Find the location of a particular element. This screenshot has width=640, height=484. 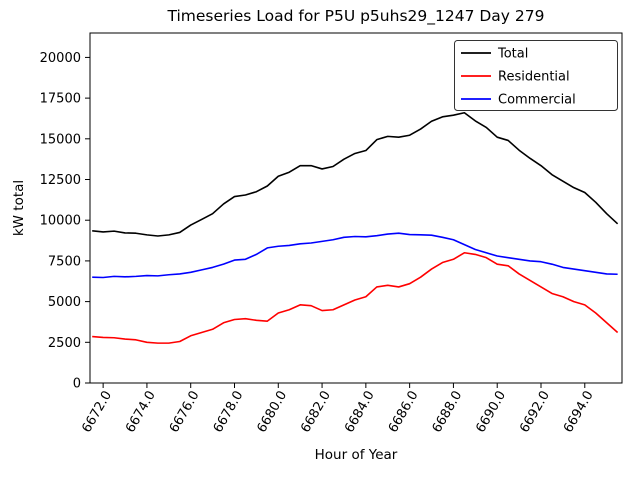

x-tick-label: 6682.0 is located at coordinates (316, 412).